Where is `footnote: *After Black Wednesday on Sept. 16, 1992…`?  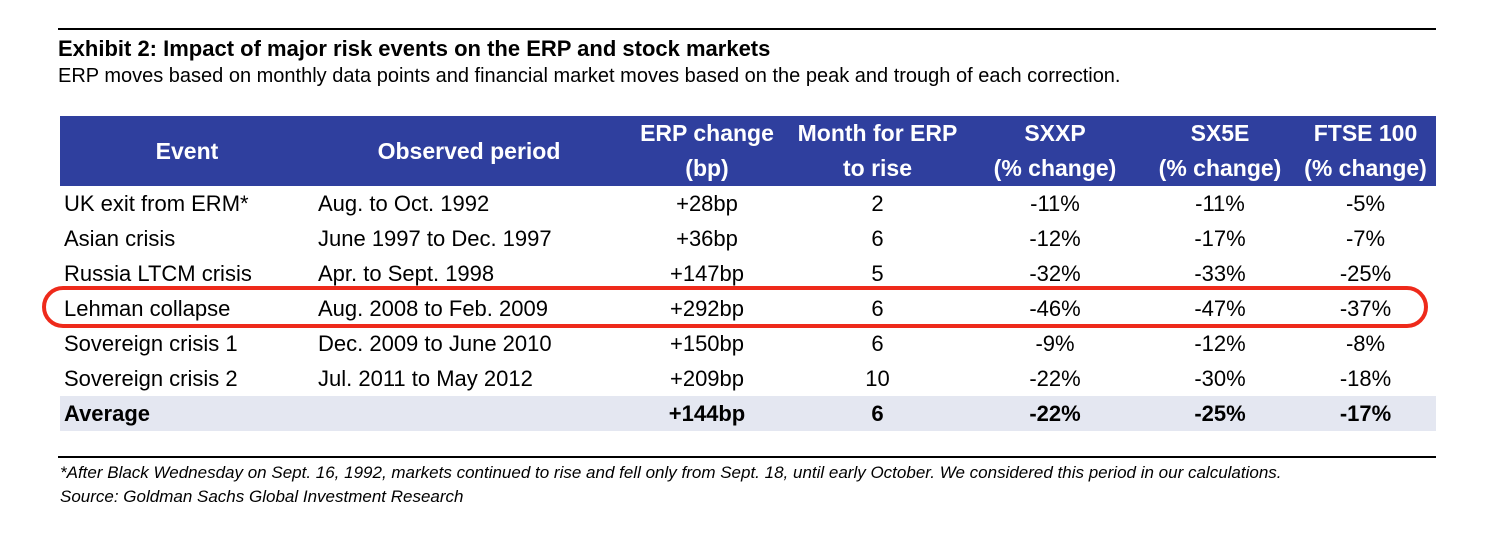
footnote: *After Black Wednesday on Sept. 16, 1992… is located at coordinates (671, 472).